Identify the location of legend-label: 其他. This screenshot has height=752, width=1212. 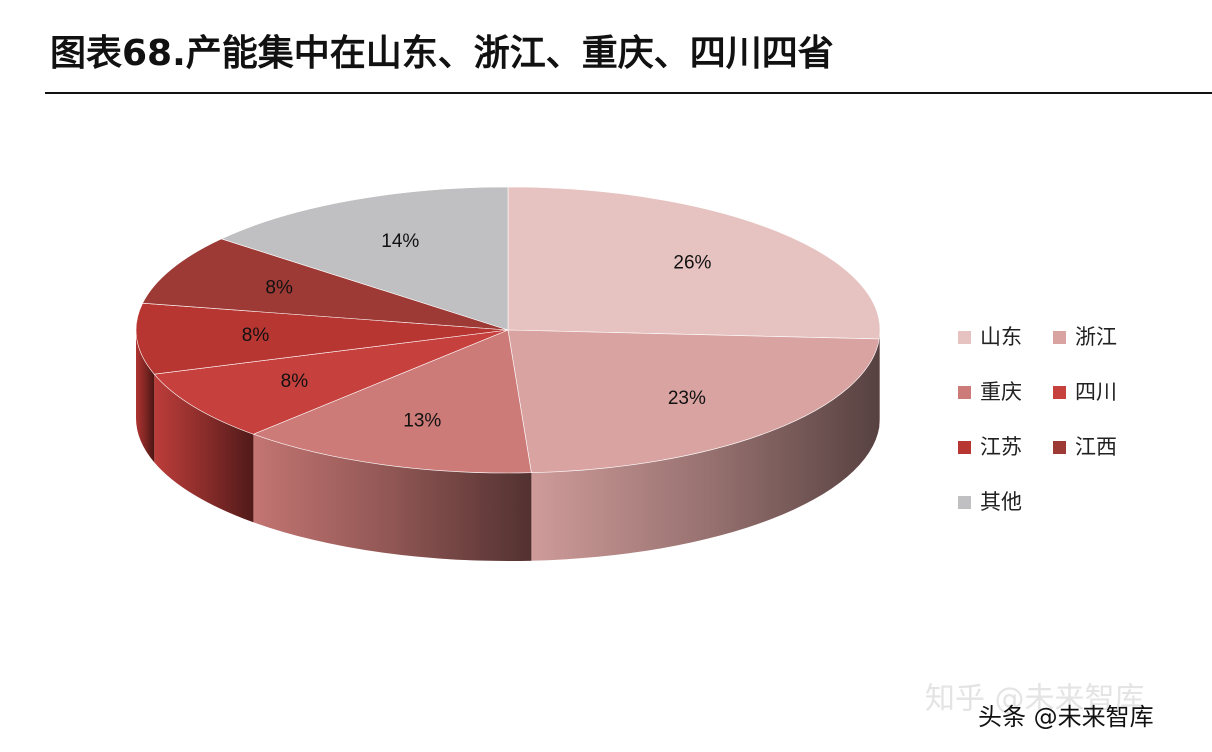
(1001, 502).